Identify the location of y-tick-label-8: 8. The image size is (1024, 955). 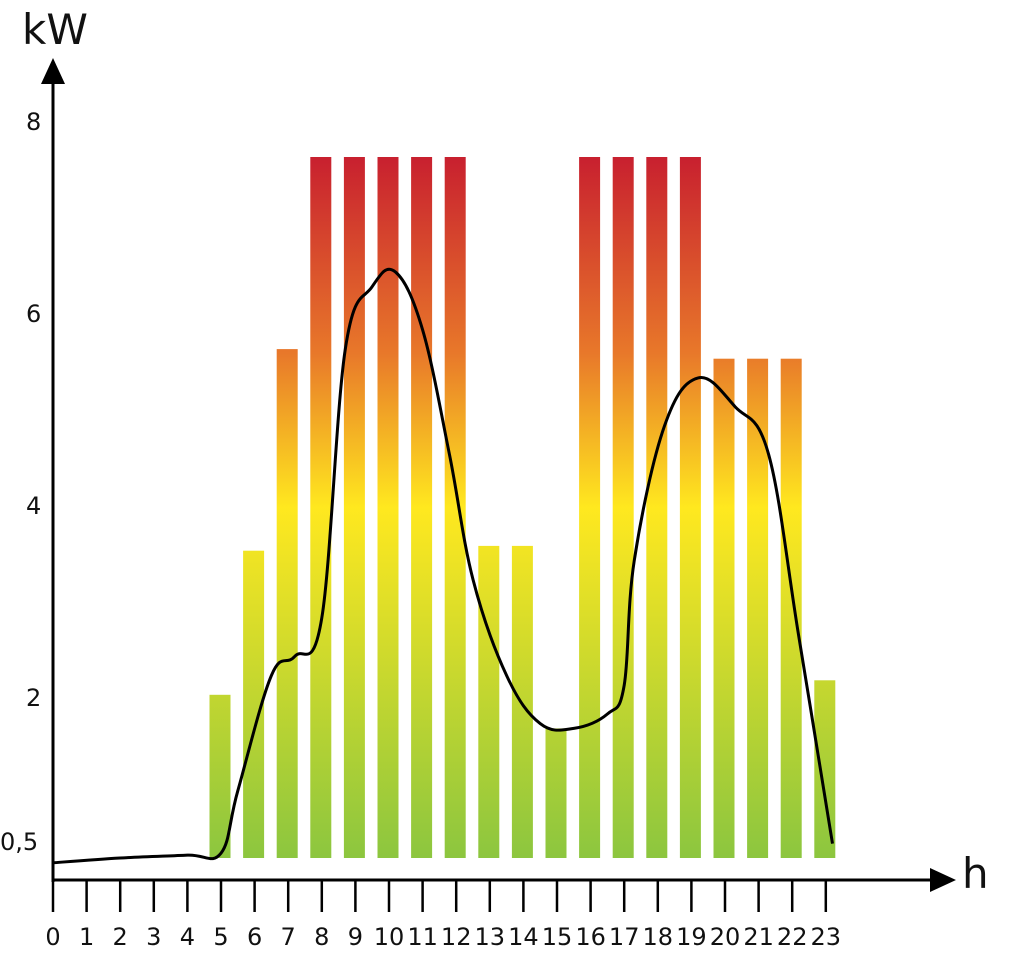
(33, 122).